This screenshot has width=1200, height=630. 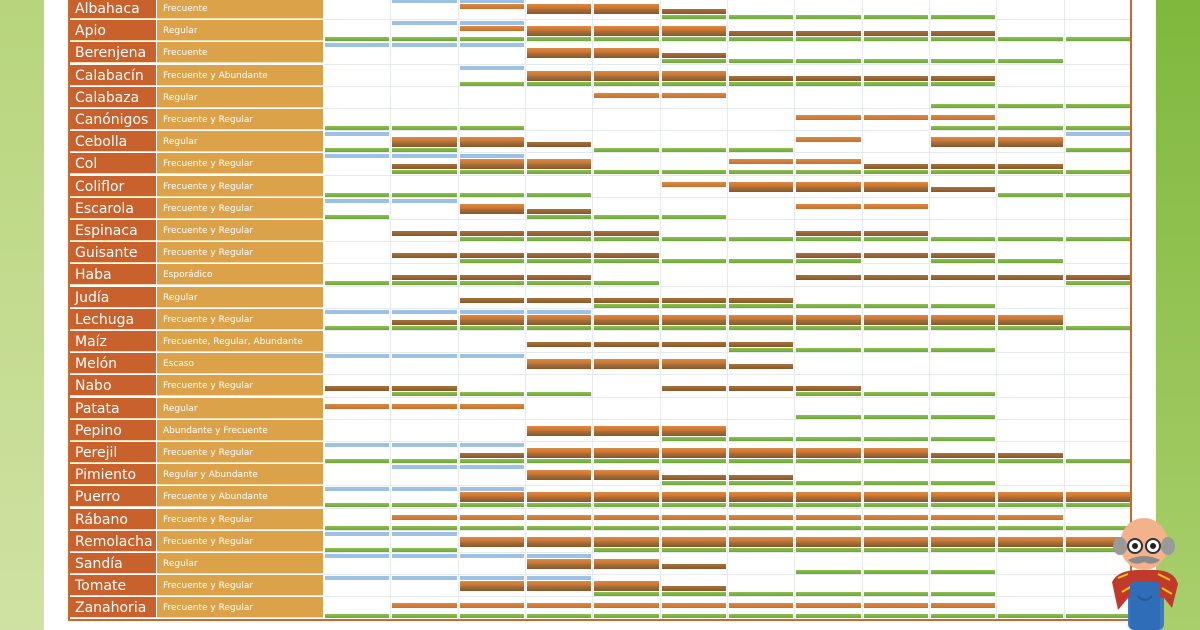 I want to click on crop-frequency: Regular, so click(x=240, y=142).